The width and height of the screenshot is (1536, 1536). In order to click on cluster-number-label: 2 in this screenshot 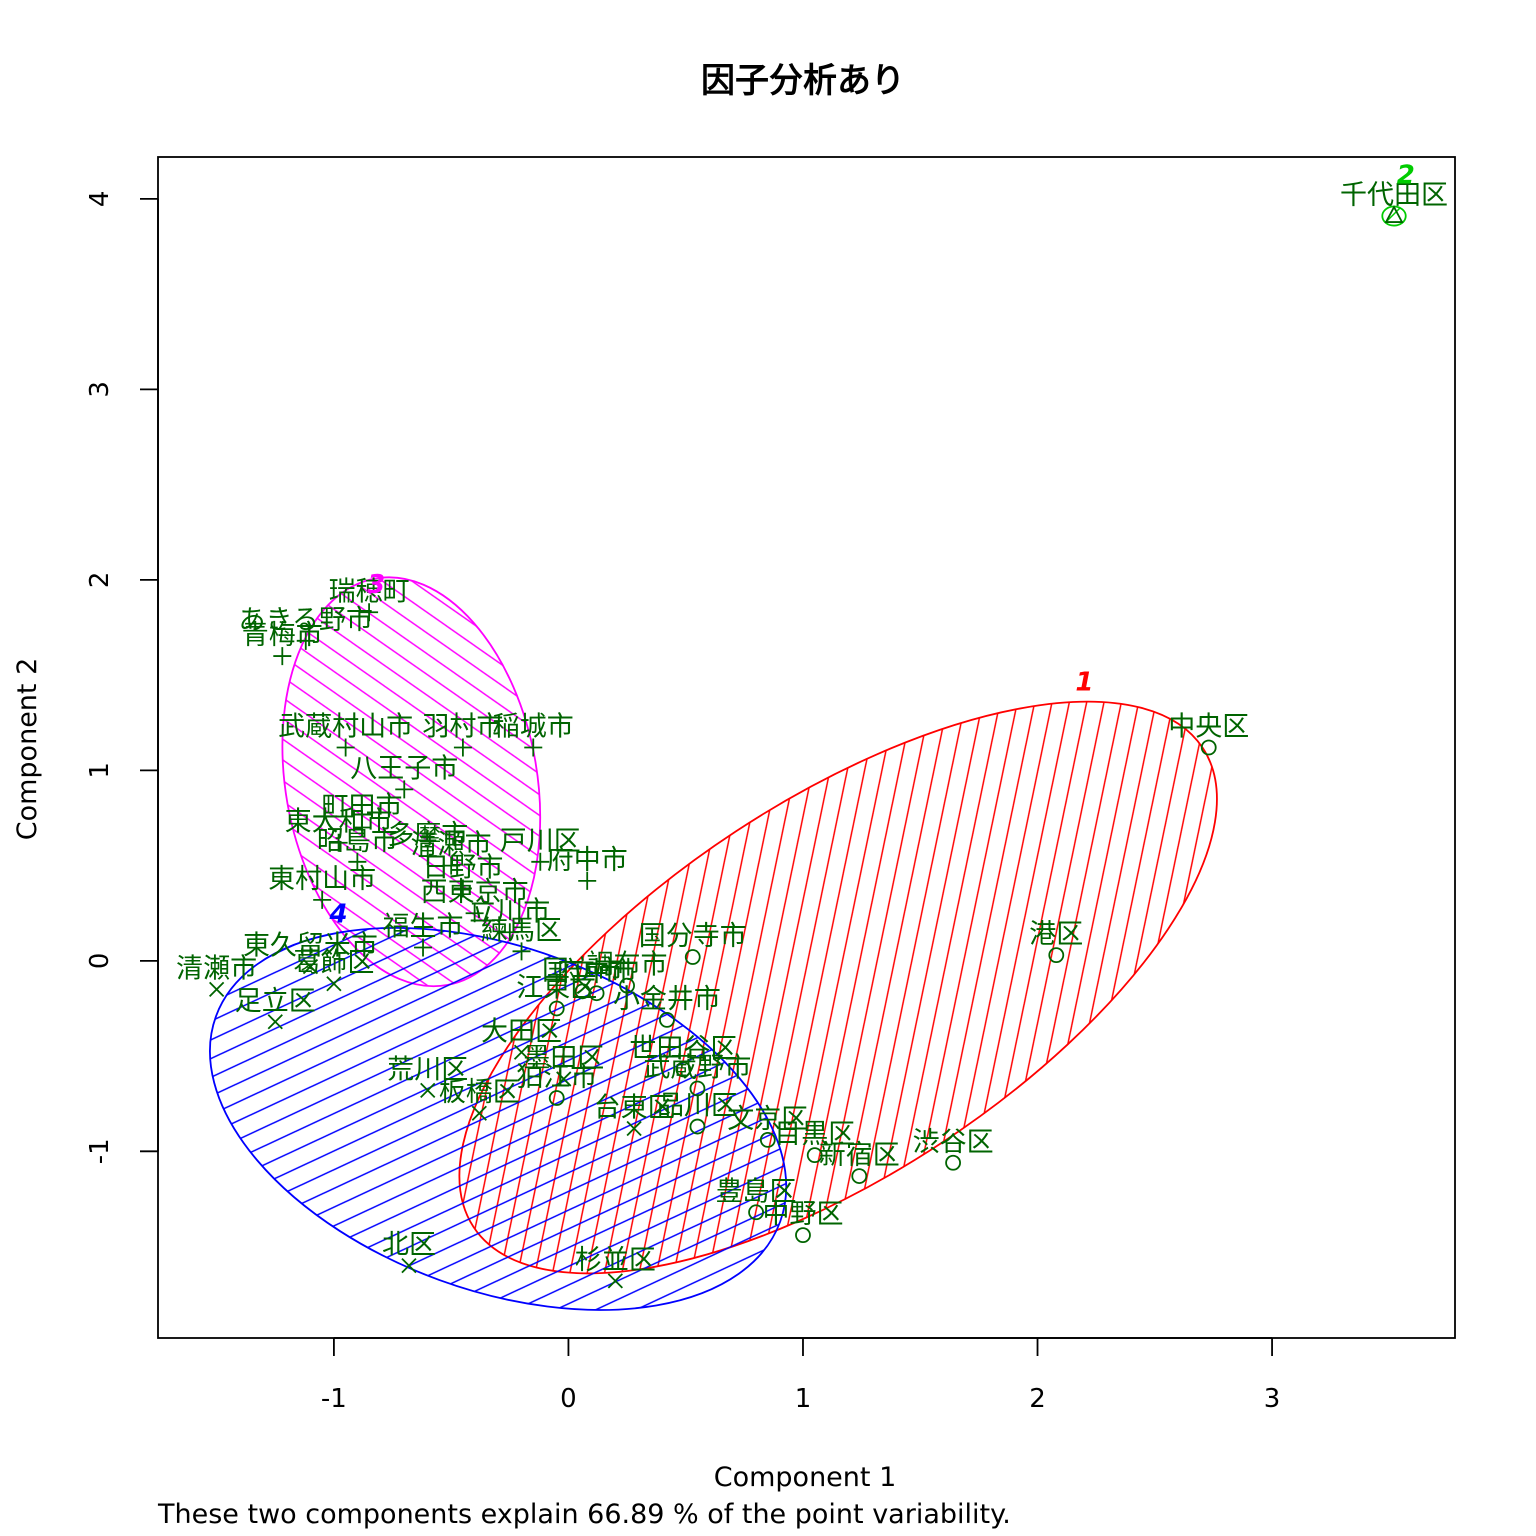, I will do `click(1406, 176)`.